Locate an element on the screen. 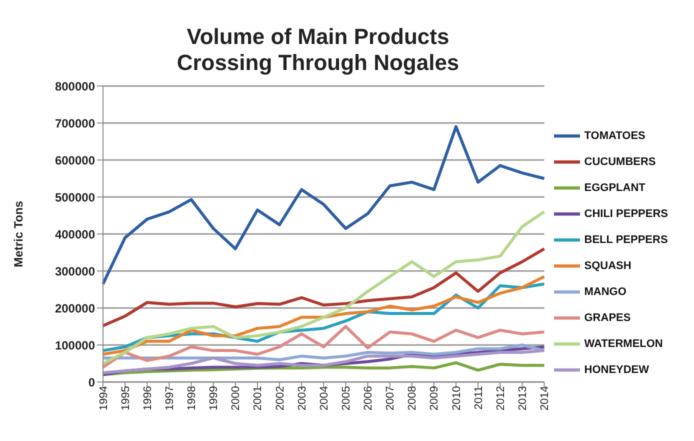 Image resolution: width=694 pixels, height=441 pixels. x-tick-label: 1997 is located at coordinates (170, 398).